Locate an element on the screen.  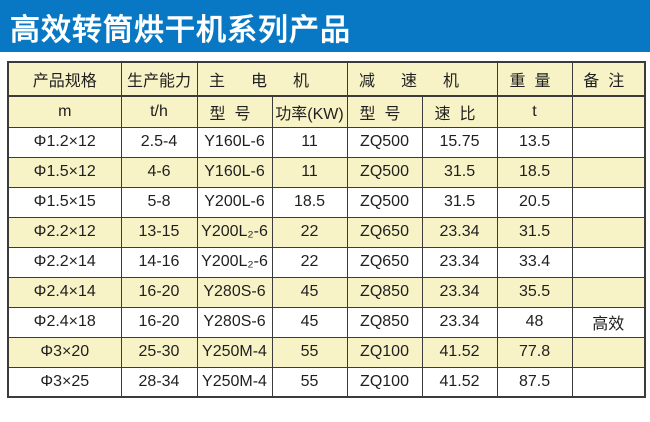
cell-spec: Φ2.2×14 is located at coordinates (64, 262).